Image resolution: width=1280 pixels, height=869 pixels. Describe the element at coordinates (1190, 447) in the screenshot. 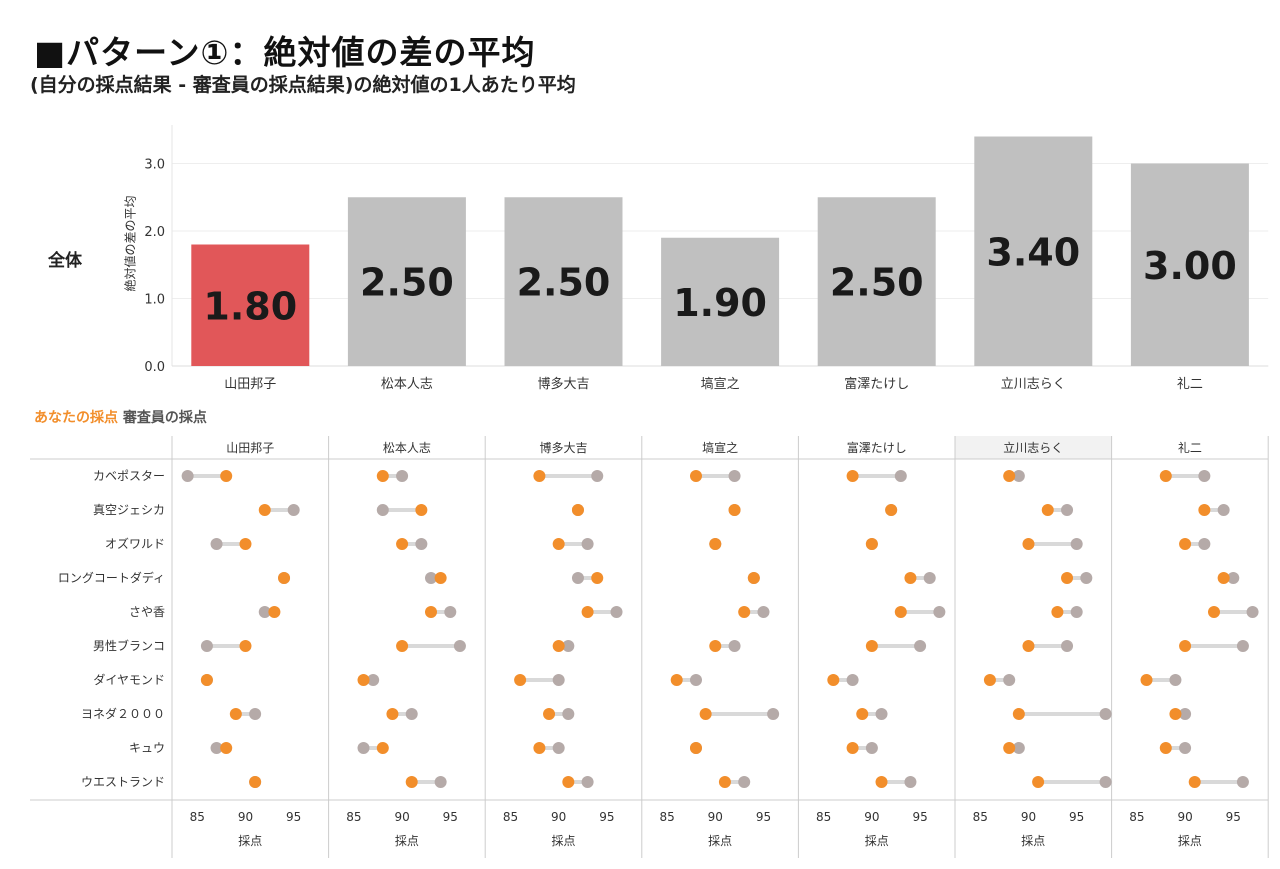

I see `judge-column-header: 礼二` at that location.